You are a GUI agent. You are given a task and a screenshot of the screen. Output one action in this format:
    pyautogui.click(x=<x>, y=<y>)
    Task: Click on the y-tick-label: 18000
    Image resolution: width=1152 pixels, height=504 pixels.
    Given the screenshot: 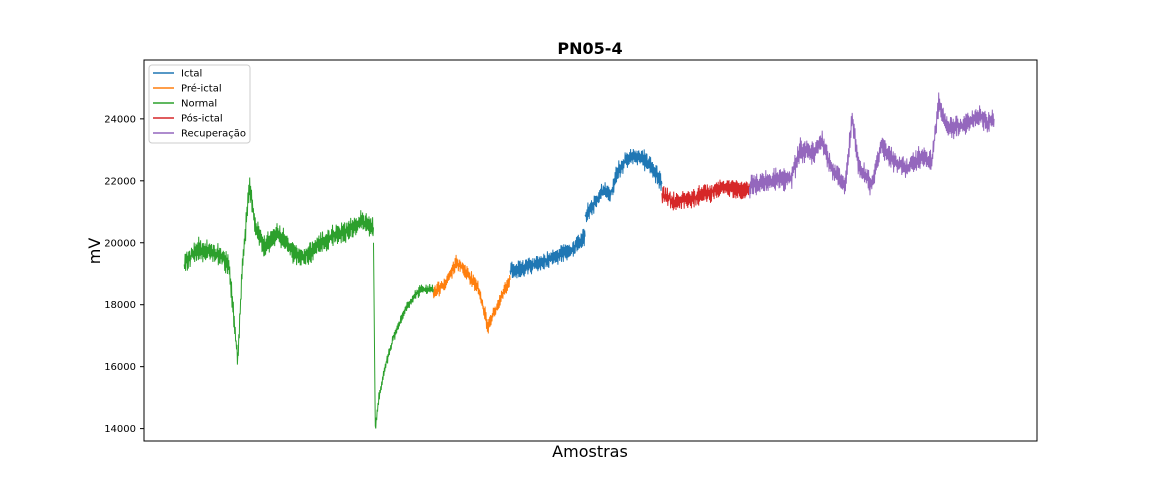 What is the action you would take?
    pyautogui.click(x=120, y=305)
    